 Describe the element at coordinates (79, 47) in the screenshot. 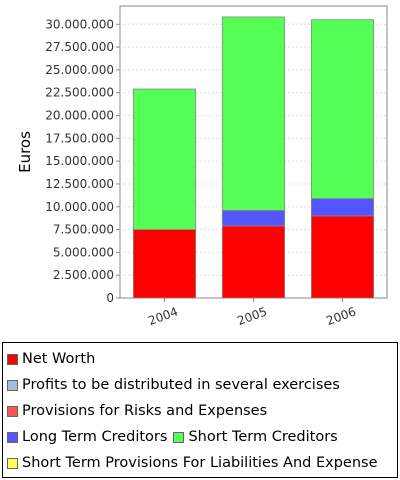

I see `y-tick-label: 27.500.000` at that location.